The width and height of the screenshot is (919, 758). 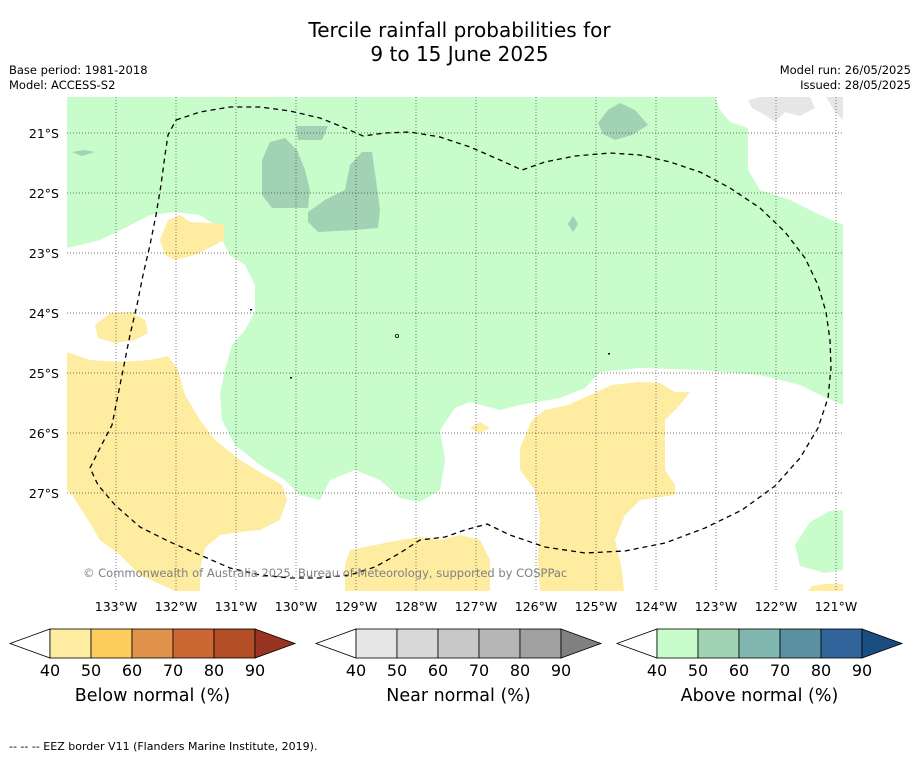 What do you see at coordinates (536, 606) in the screenshot?
I see `lon-label: 126°W` at bounding box center [536, 606].